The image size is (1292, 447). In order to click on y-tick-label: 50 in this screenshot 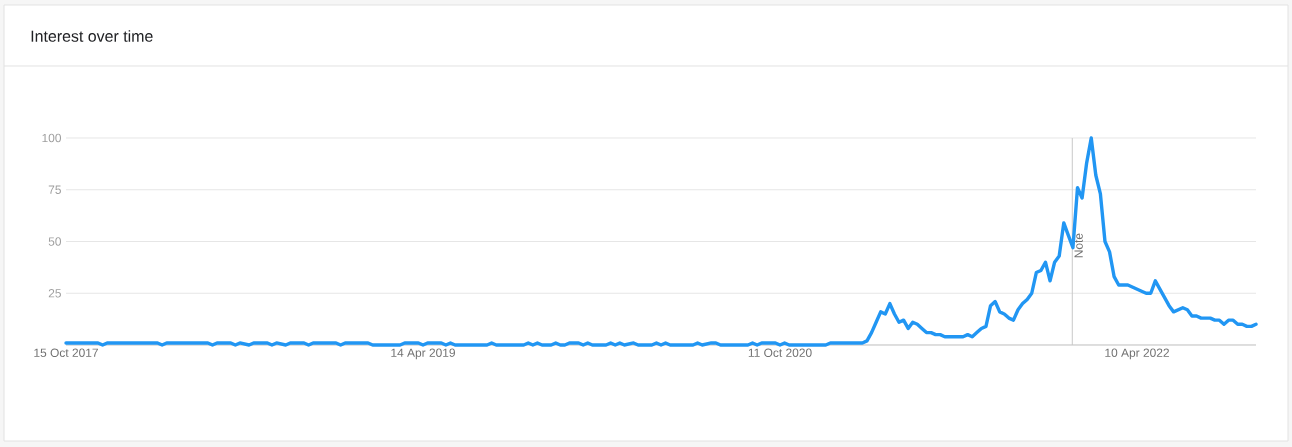, I will do `click(55, 241)`.